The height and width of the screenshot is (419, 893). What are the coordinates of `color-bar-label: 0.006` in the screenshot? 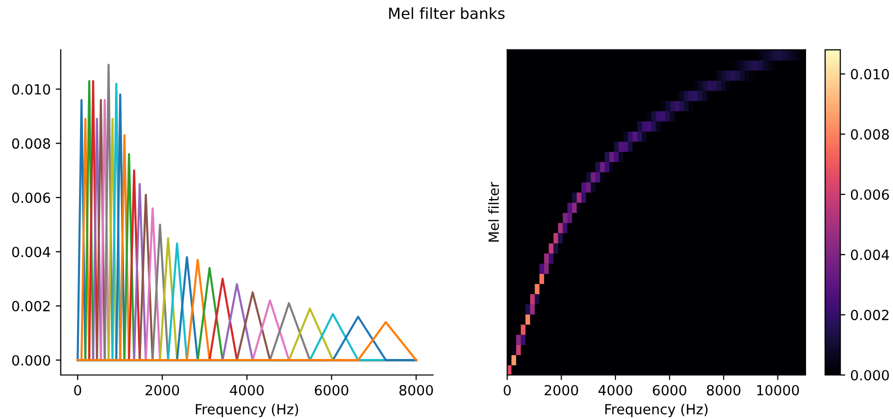 It's located at (869, 194).